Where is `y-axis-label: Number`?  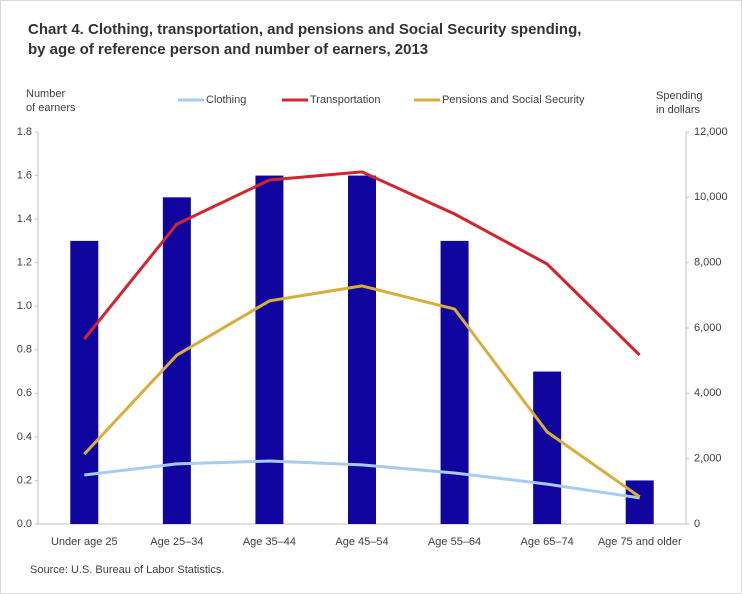 y-axis-label: Number is located at coordinates (45, 94).